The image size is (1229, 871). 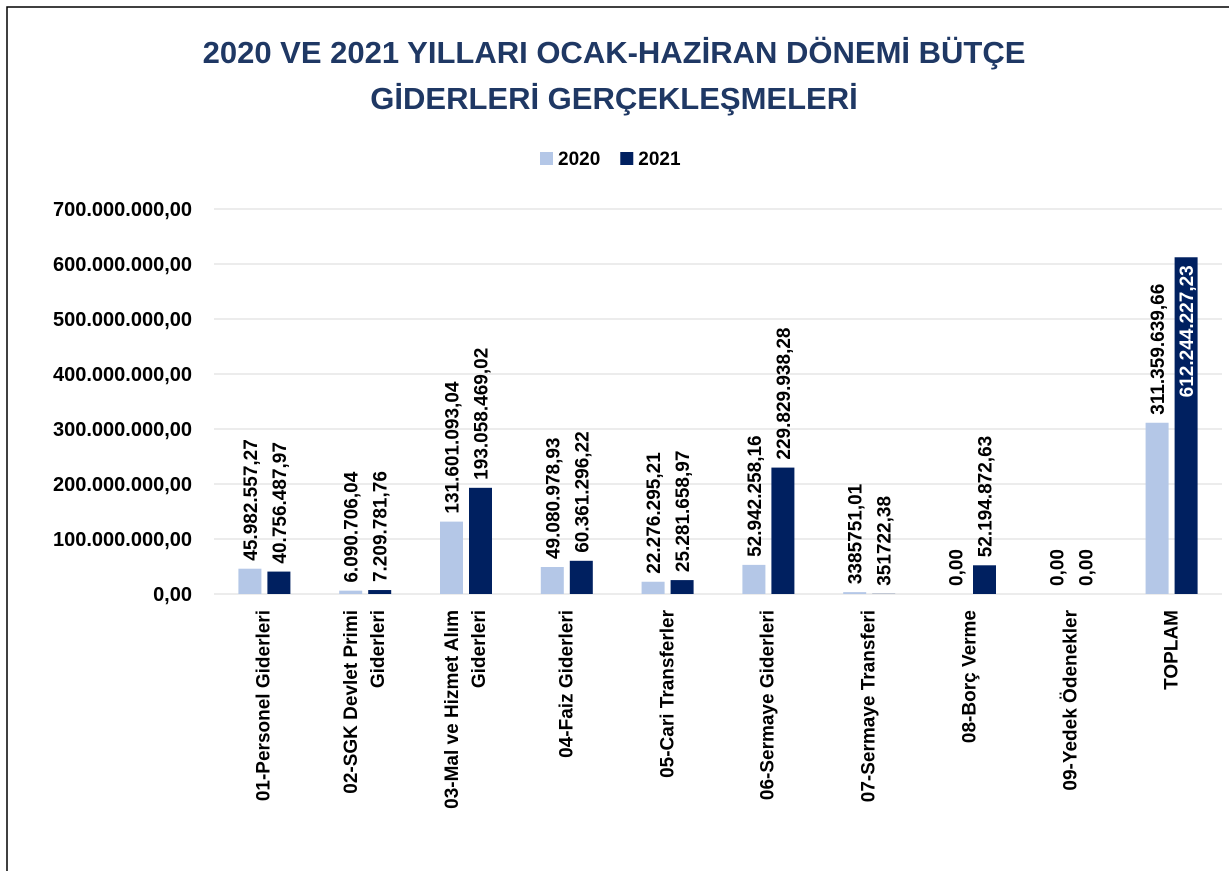 I want to click on value-label: 6.090.706,04, so click(x=352, y=526).